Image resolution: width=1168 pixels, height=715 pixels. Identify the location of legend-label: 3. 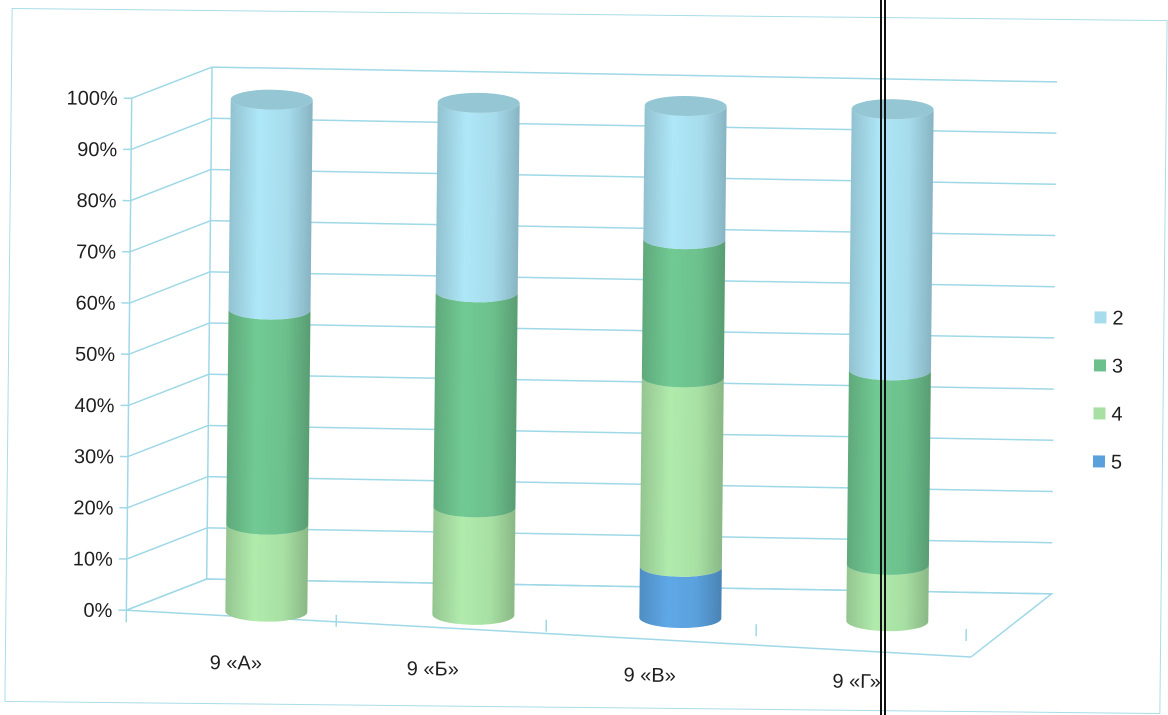
(1117, 367).